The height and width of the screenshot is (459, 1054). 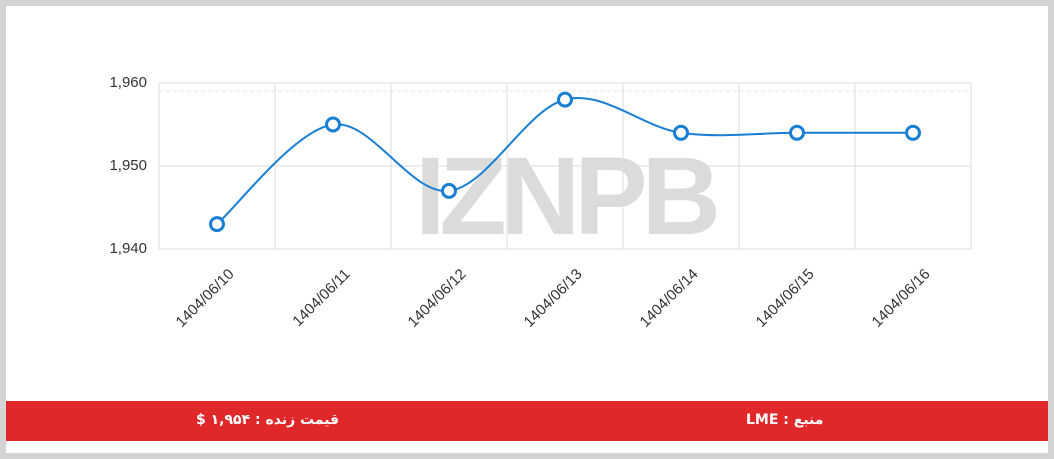 I want to click on y-tick-label: 1,950, so click(x=128, y=165).